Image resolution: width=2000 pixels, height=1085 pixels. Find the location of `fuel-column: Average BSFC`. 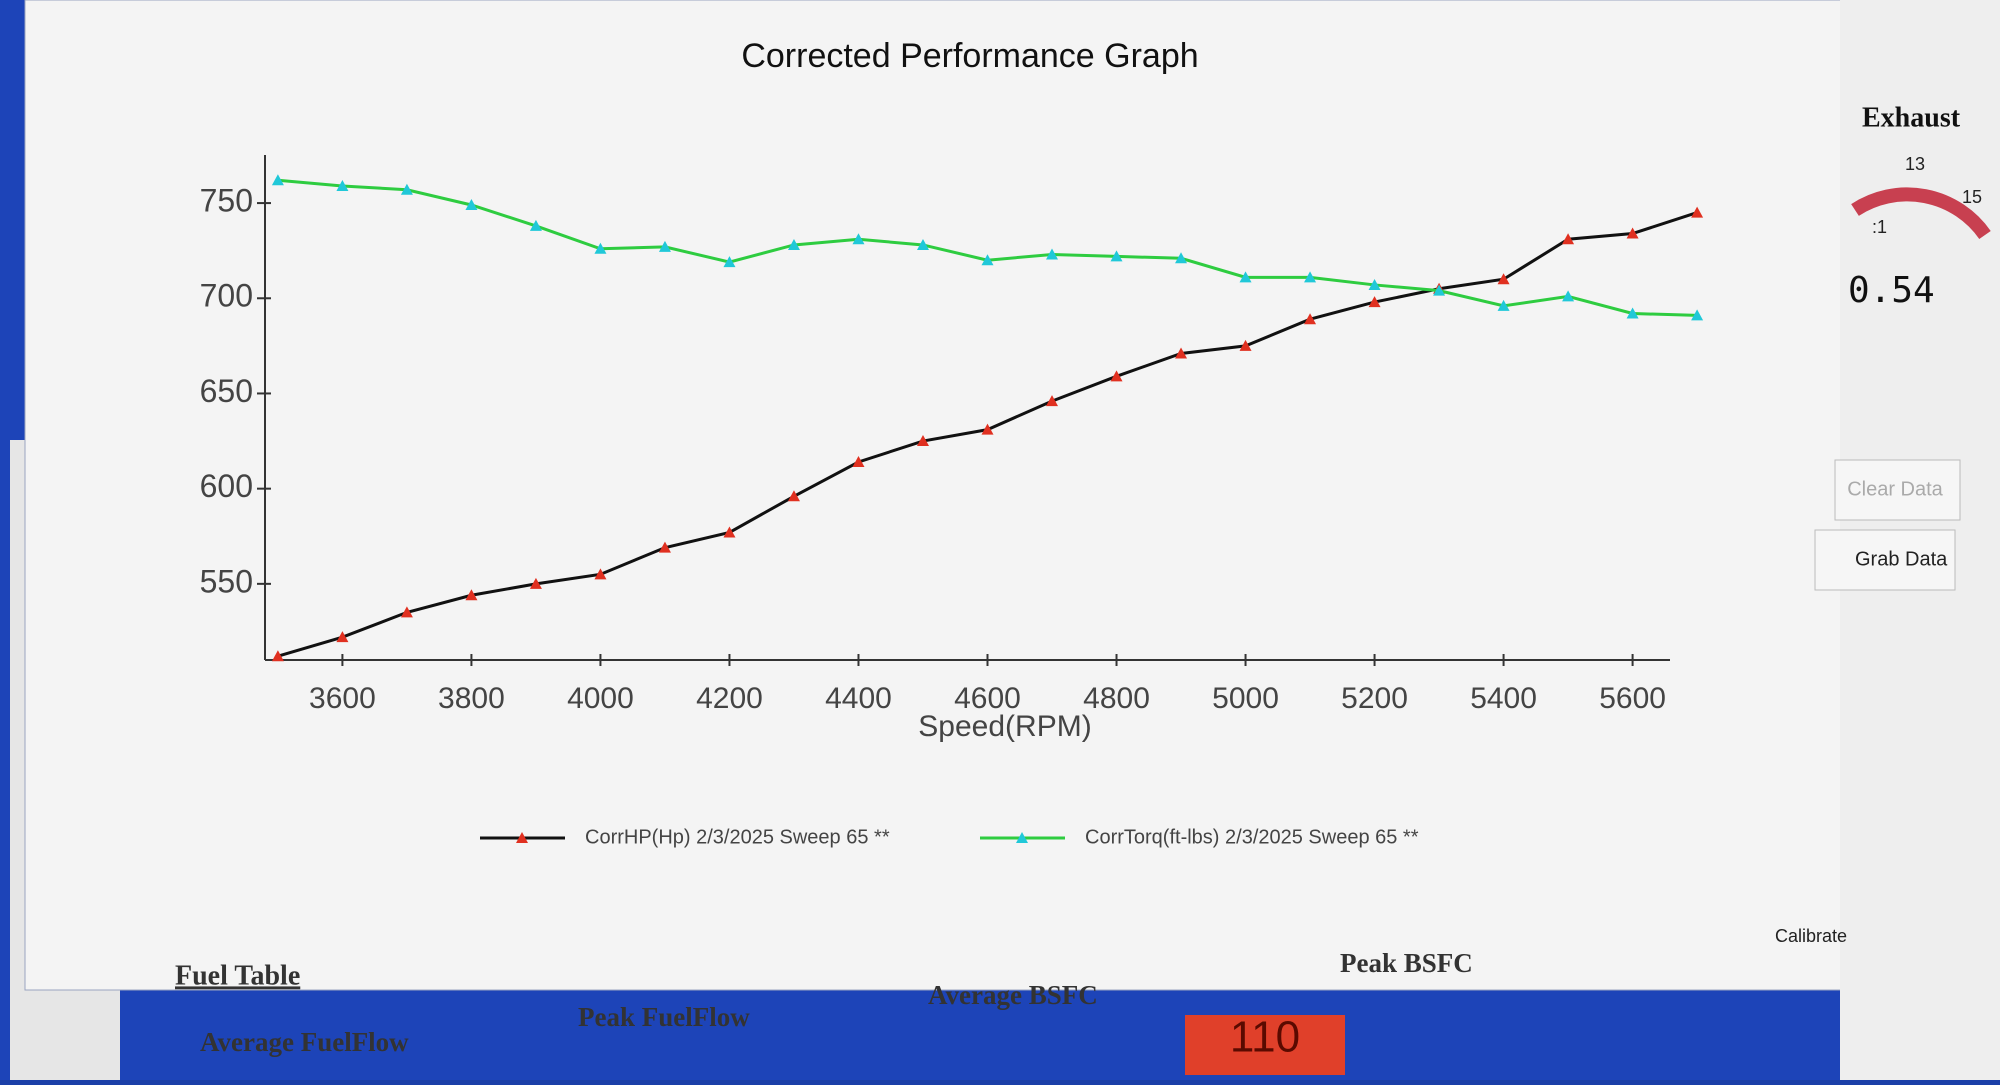

fuel-column: Average BSFC is located at coordinates (1013, 995).